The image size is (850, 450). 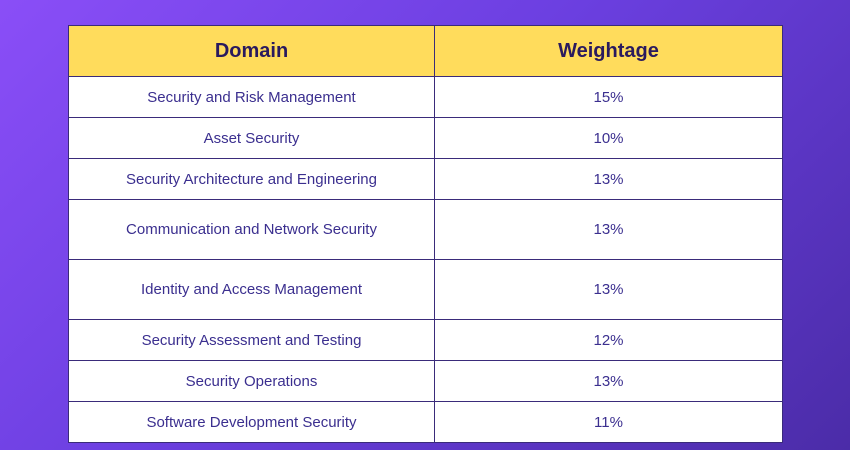 I want to click on weightage-cell: 11%, so click(x=608, y=422).